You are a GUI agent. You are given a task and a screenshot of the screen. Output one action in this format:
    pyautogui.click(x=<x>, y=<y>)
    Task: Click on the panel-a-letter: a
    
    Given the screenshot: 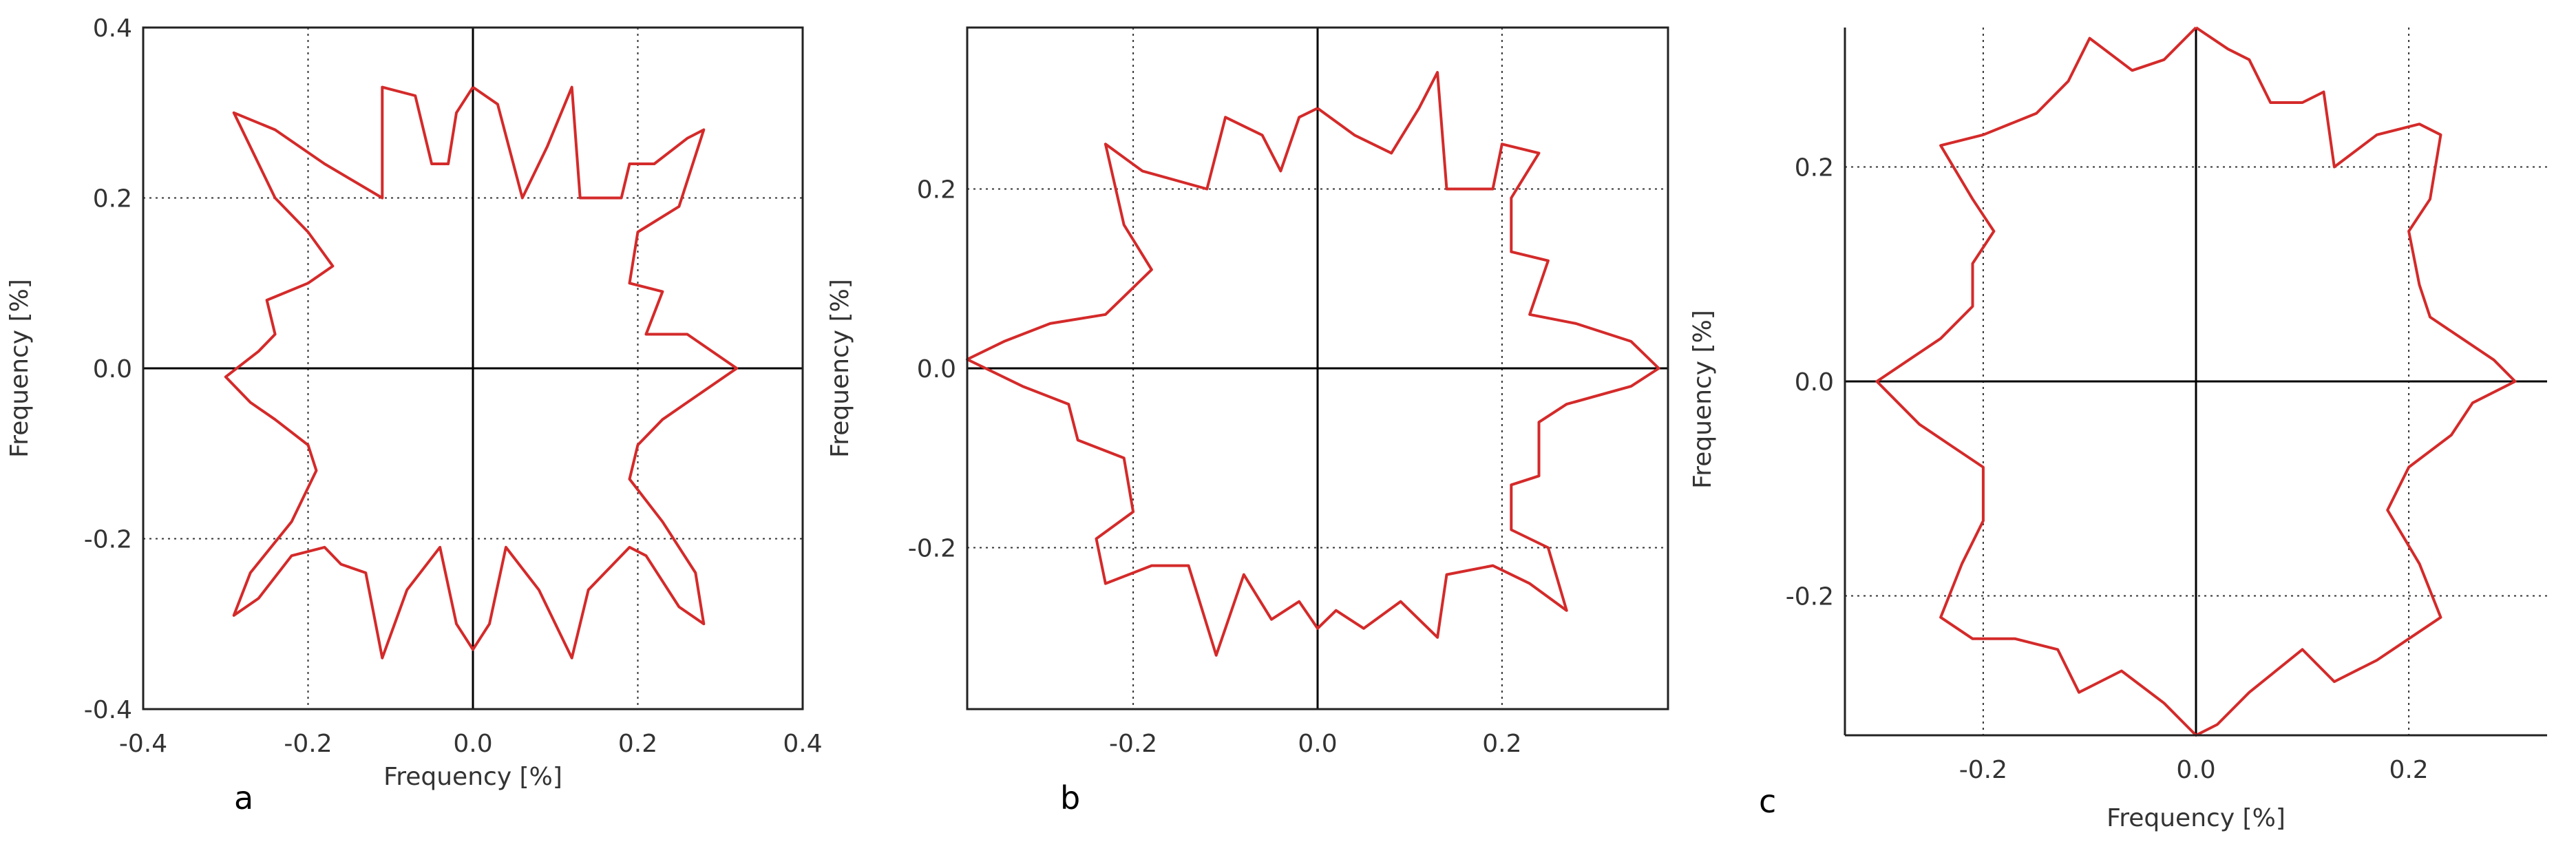 What is the action you would take?
    pyautogui.click(x=244, y=798)
    